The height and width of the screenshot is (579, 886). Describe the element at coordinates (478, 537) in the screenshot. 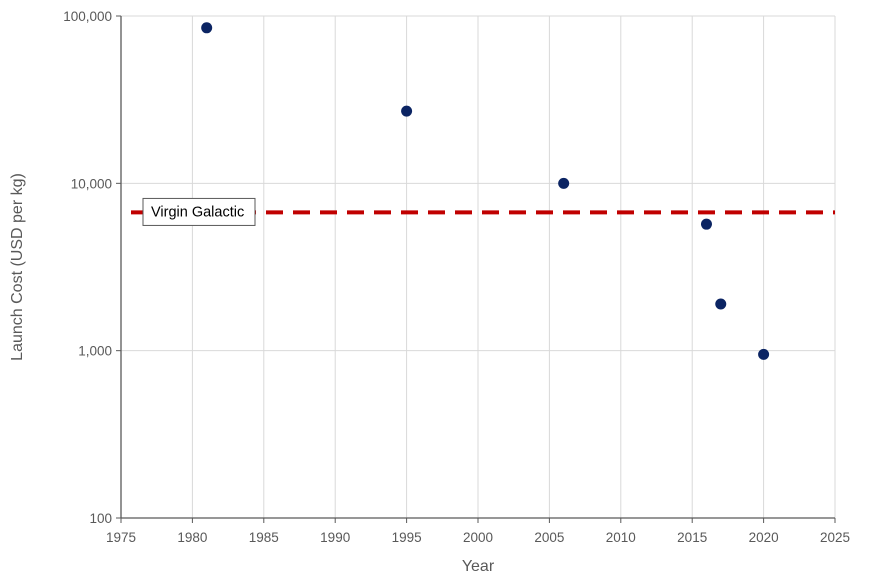

I see `x-tick-label: 2000` at that location.